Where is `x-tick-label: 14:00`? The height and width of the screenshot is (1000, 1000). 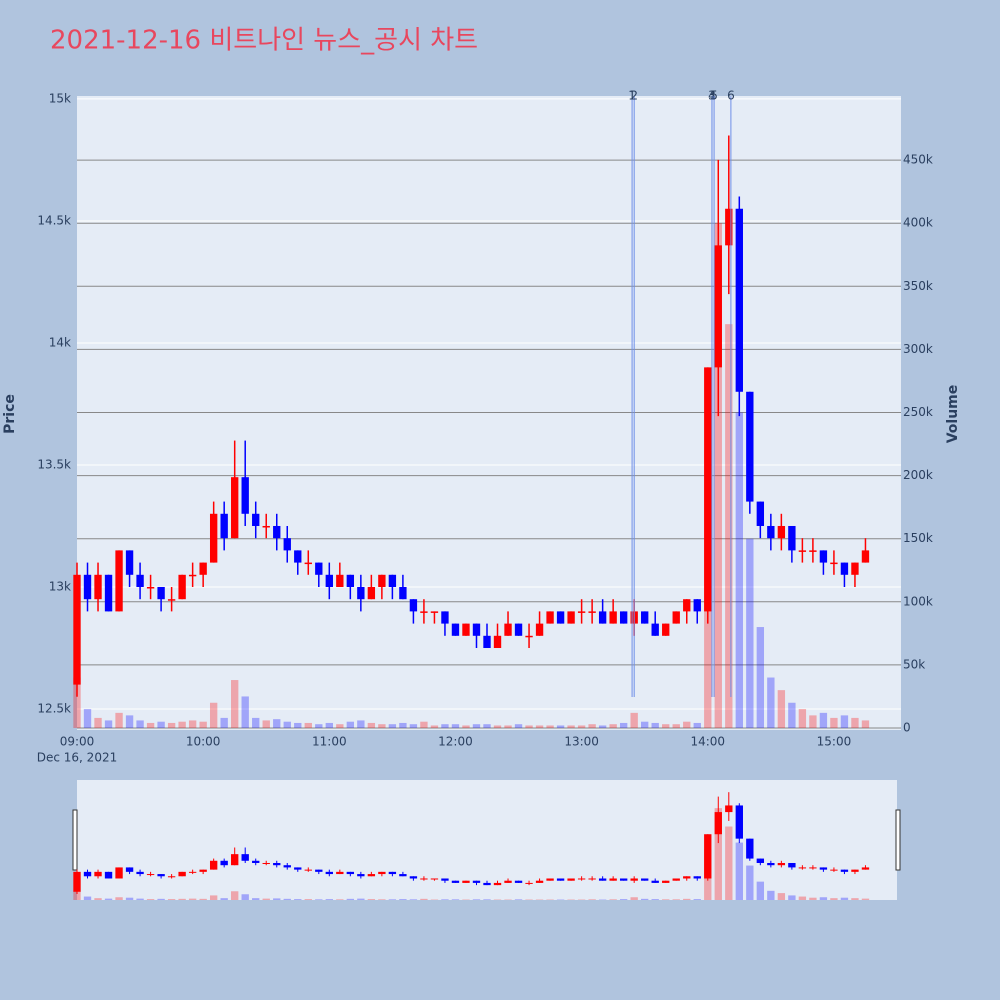
x-tick-label: 14:00 is located at coordinates (707, 742).